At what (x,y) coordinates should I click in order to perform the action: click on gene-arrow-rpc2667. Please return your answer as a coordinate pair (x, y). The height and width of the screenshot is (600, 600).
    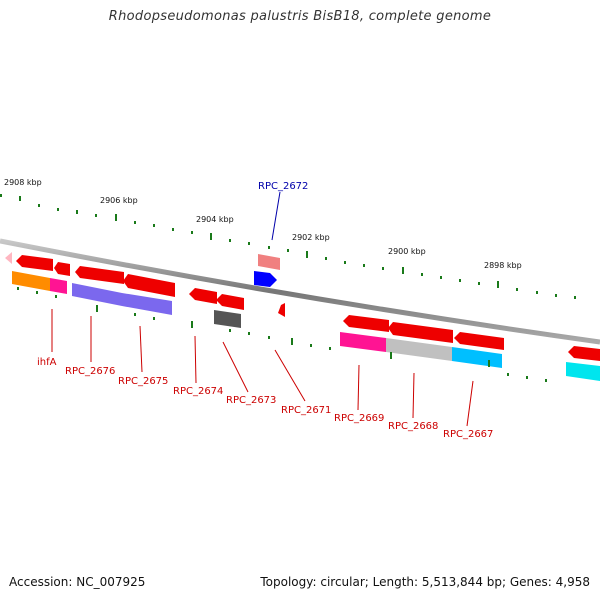
    Looking at the image, I should click on (479, 341).